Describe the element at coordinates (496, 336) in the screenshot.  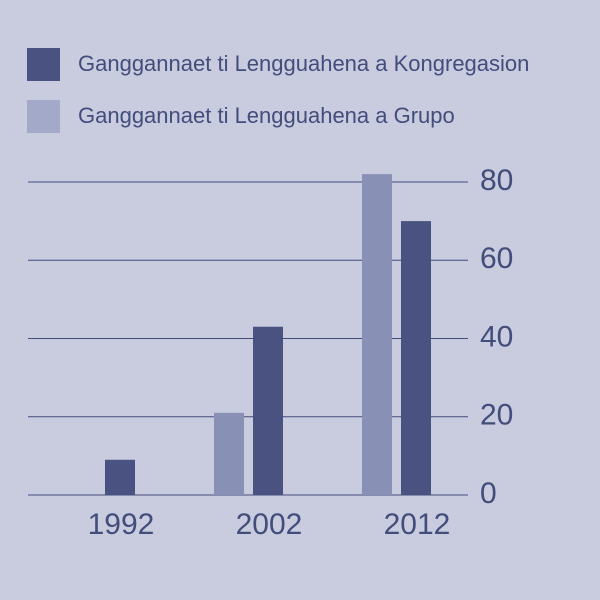
I see `y-tick-label: 40` at that location.